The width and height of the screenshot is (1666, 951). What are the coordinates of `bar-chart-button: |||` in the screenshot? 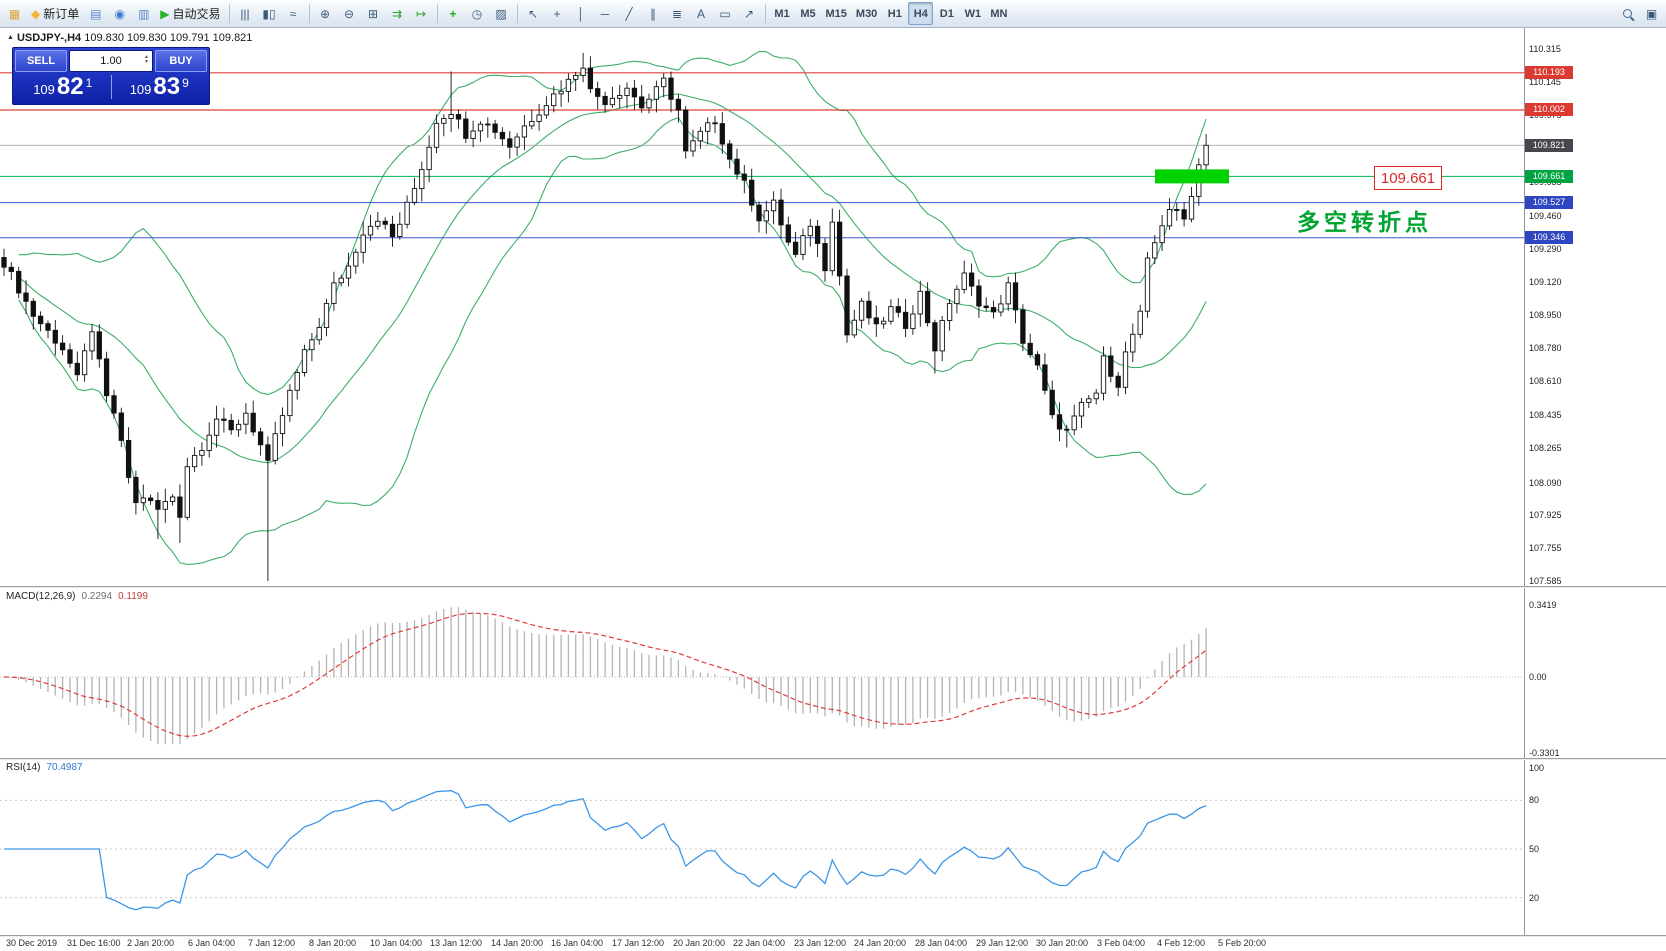 It's located at (245, 13).